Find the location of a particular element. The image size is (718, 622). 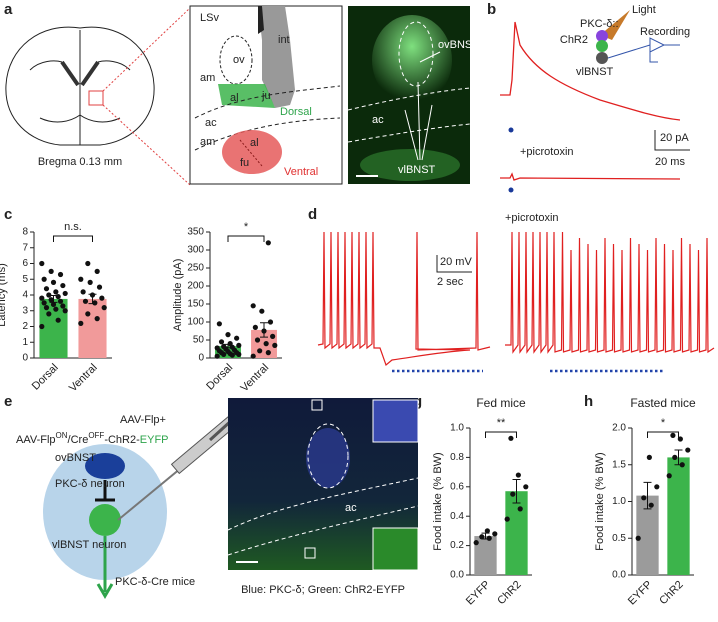

y-tick-label: 0.8 is located at coordinates (457, 457).